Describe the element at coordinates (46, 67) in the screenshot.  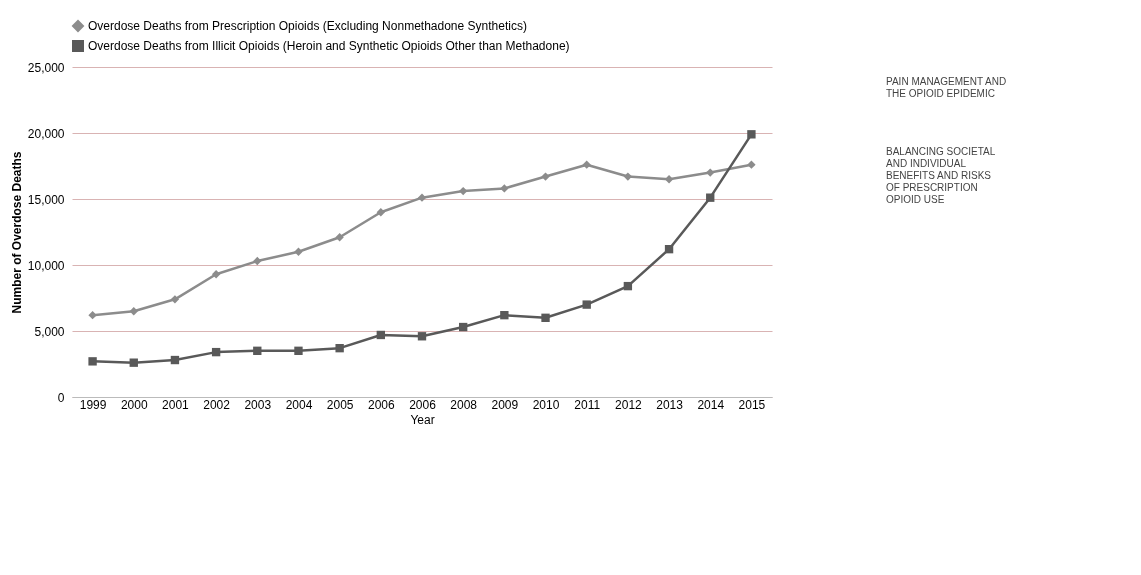
I see `y-tick-label: 25,000` at that location.